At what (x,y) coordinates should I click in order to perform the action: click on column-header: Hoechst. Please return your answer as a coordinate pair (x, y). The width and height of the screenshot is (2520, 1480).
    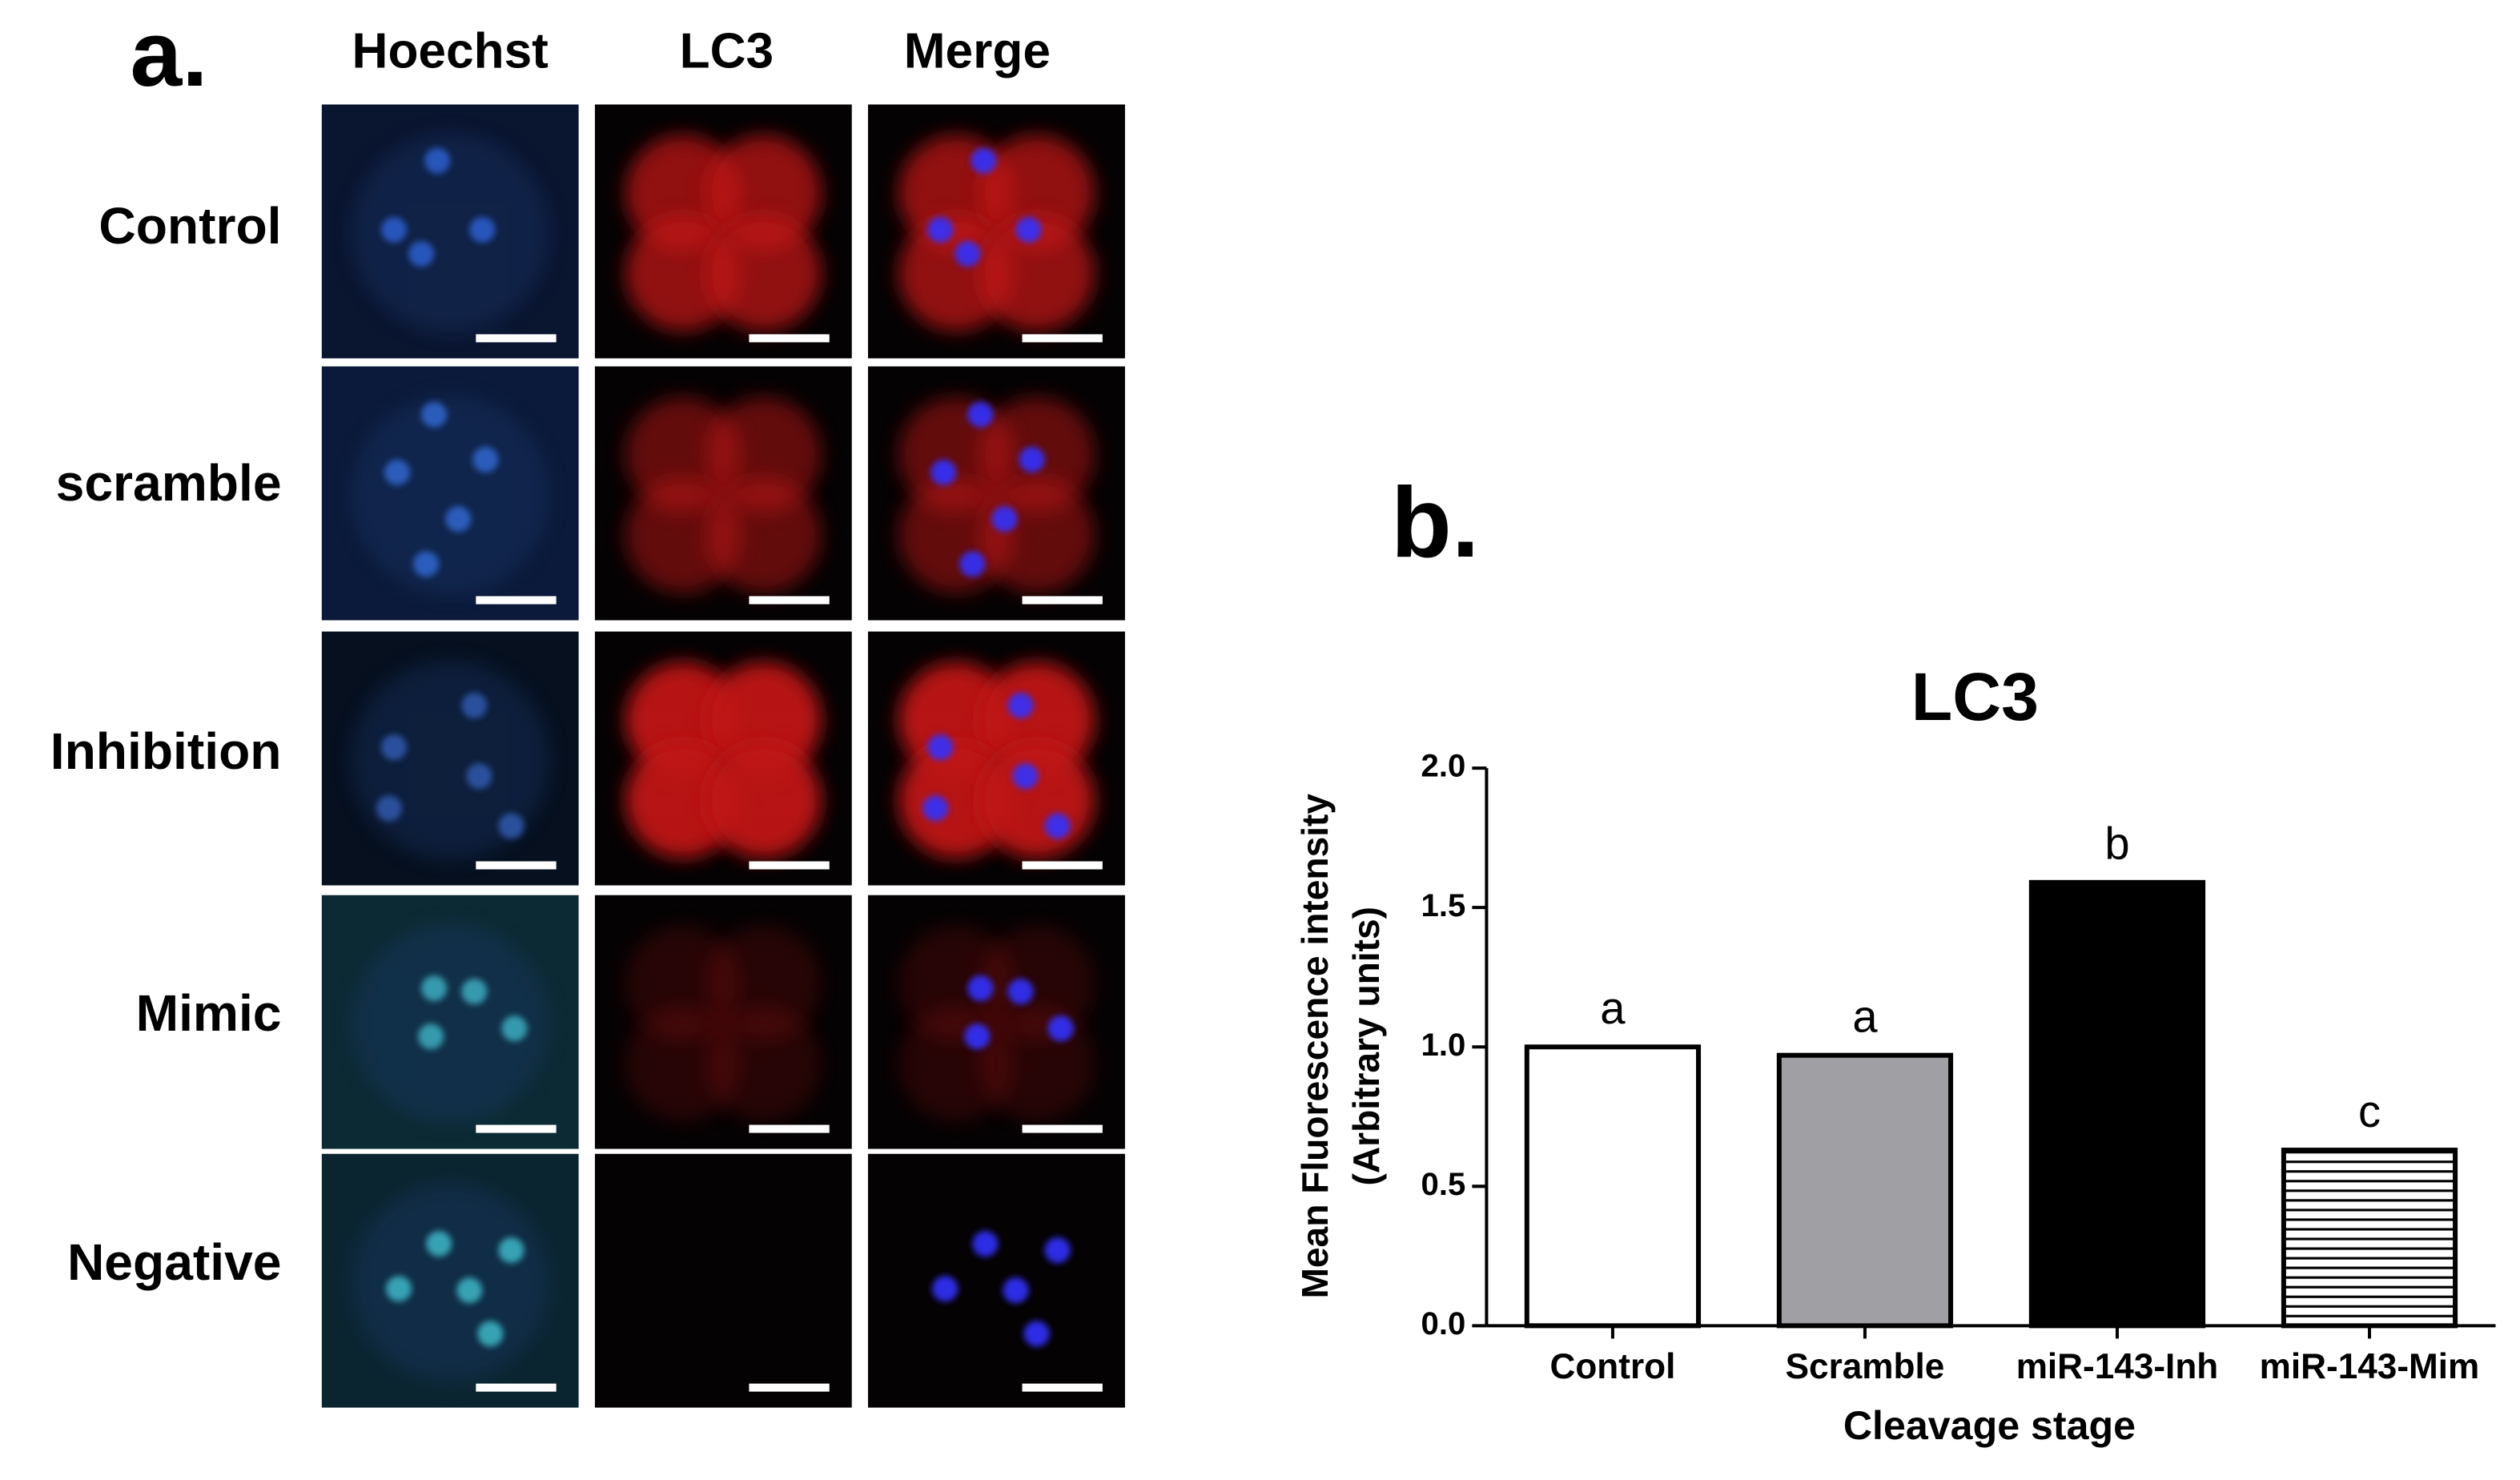
    Looking at the image, I should click on (450, 51).